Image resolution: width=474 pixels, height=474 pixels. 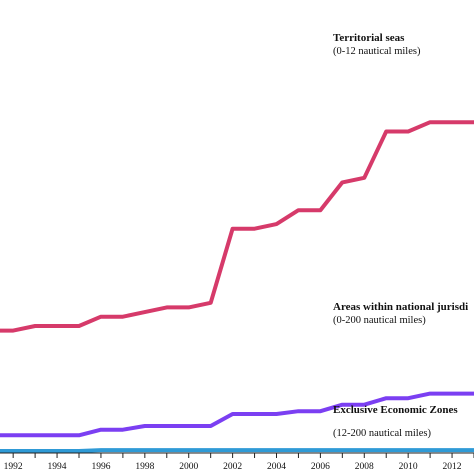 I want to click on x-tick-label: 2004, so click(x=276, y=467).